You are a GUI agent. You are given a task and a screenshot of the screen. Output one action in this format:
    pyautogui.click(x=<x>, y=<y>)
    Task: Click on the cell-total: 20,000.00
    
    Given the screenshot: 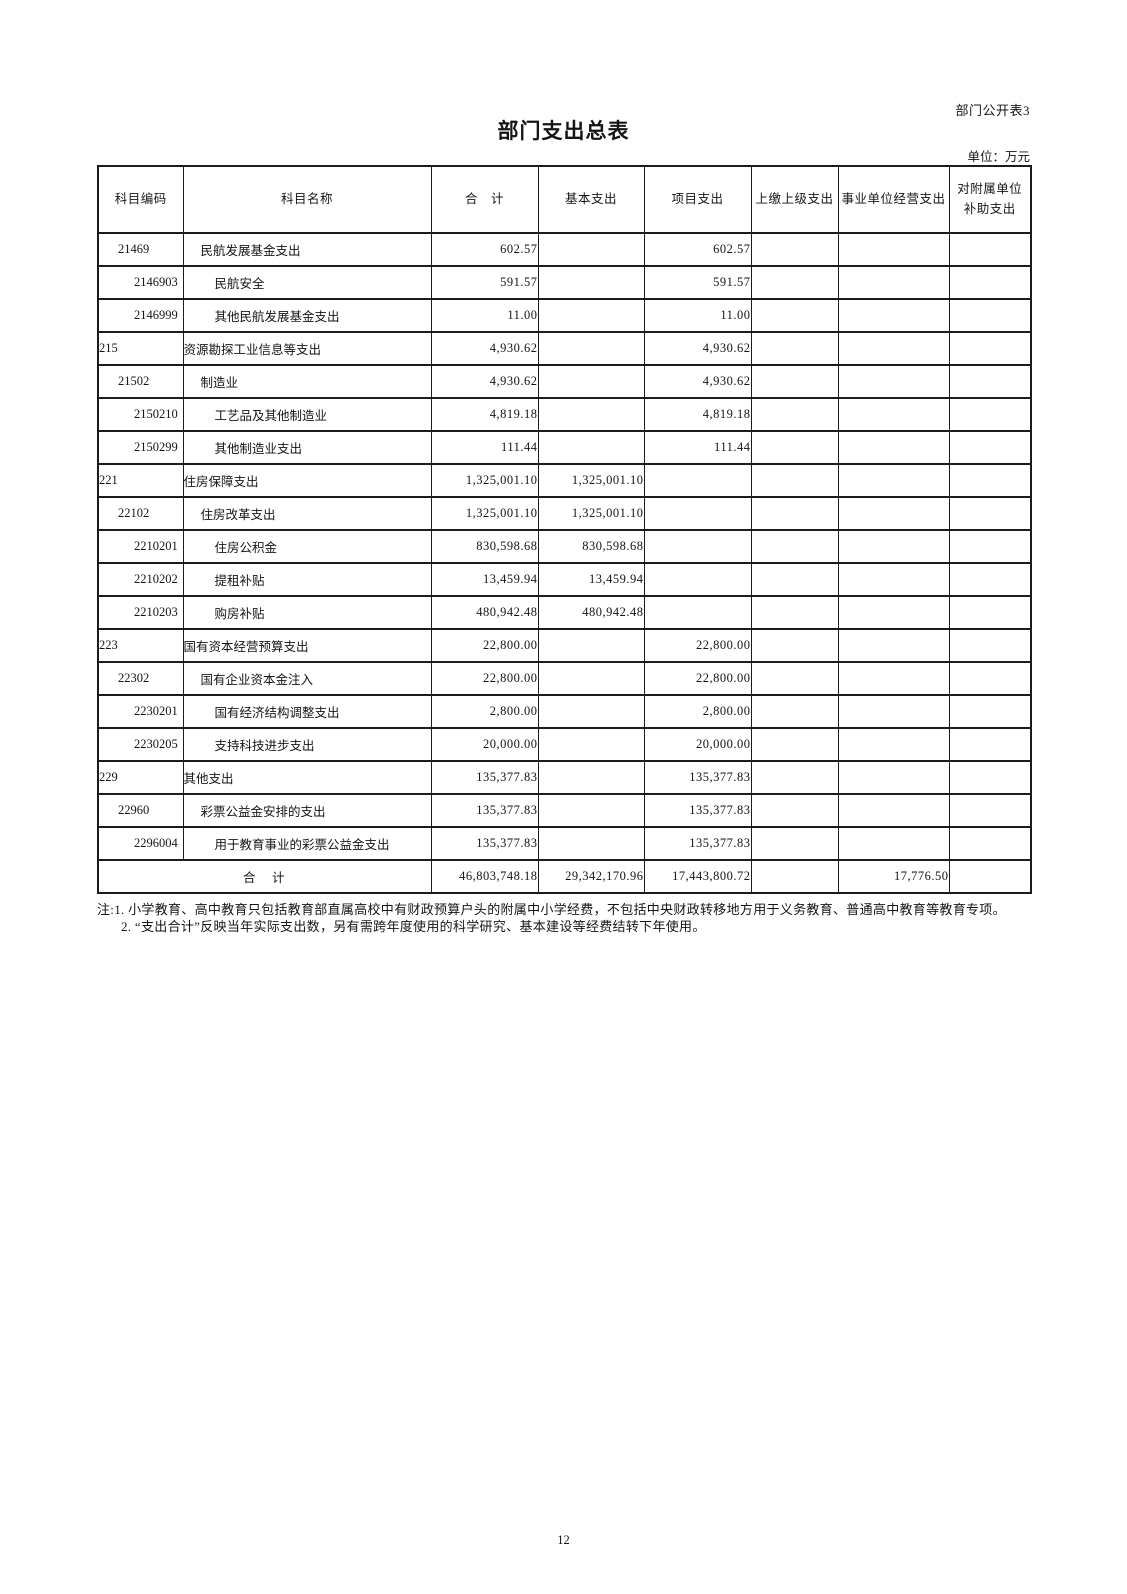 What is the action you would take?
    pyautogui.click(x=484, y=744)
    